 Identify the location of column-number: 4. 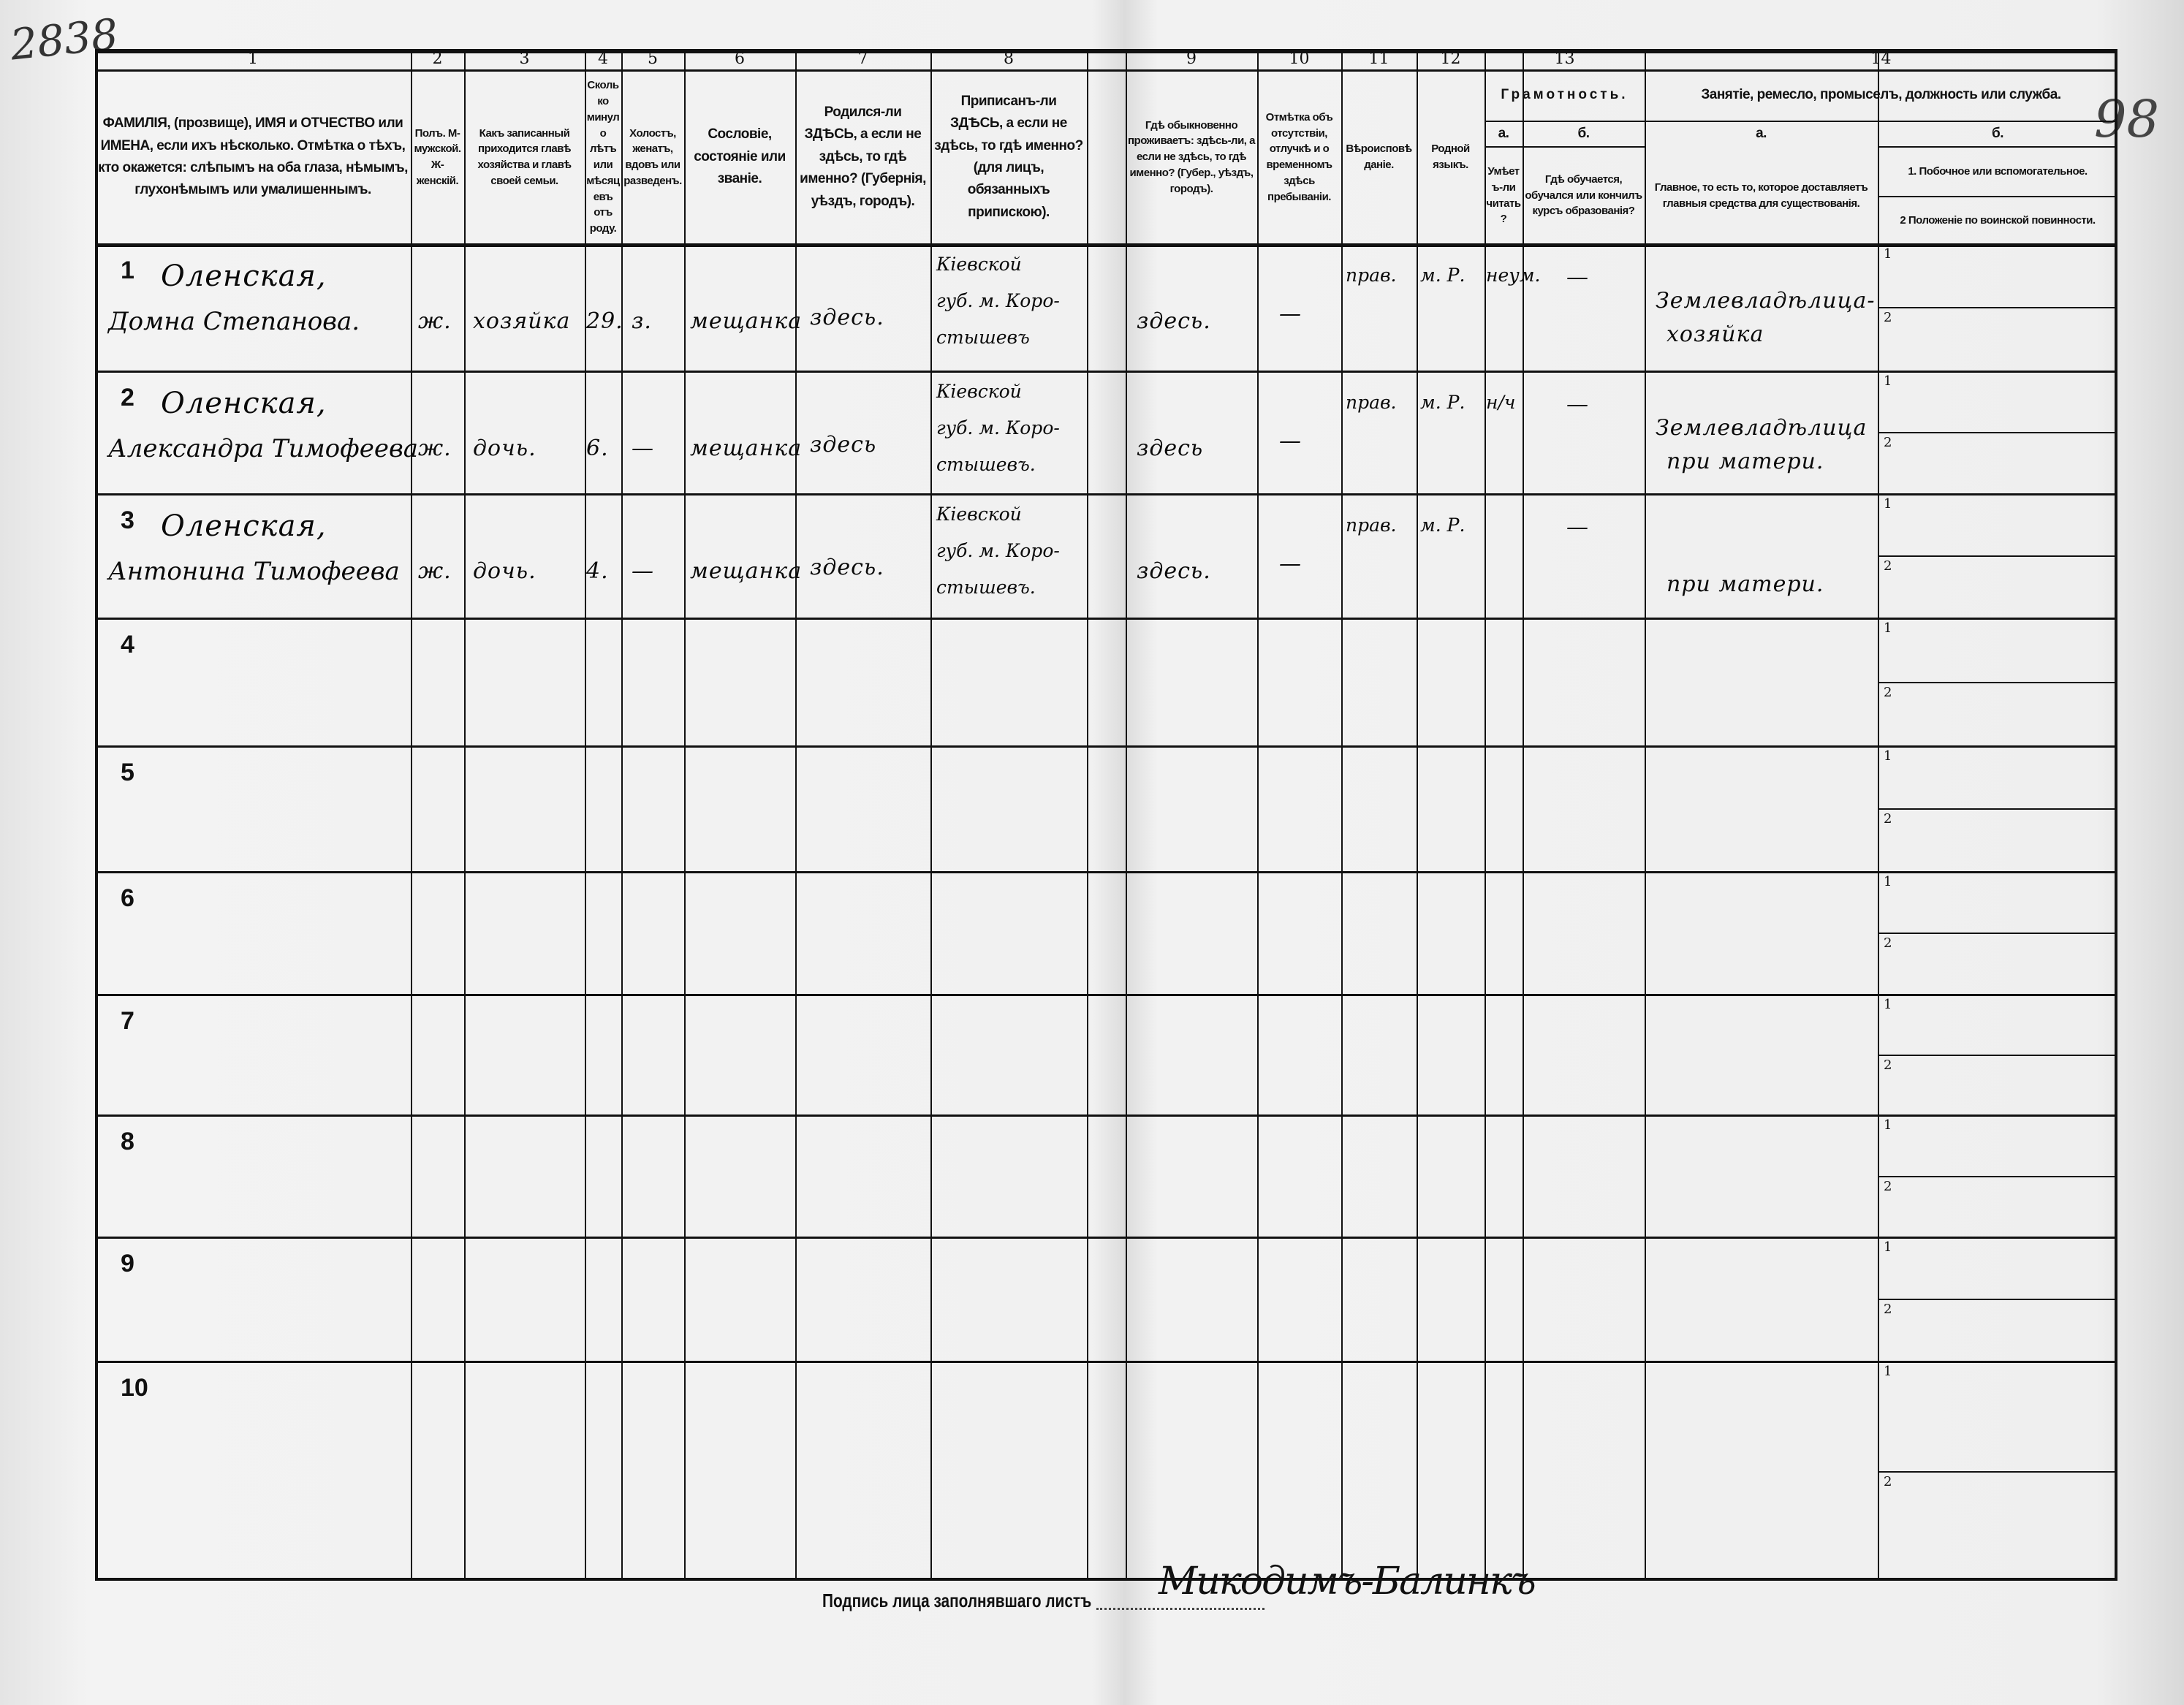
(603, 59).